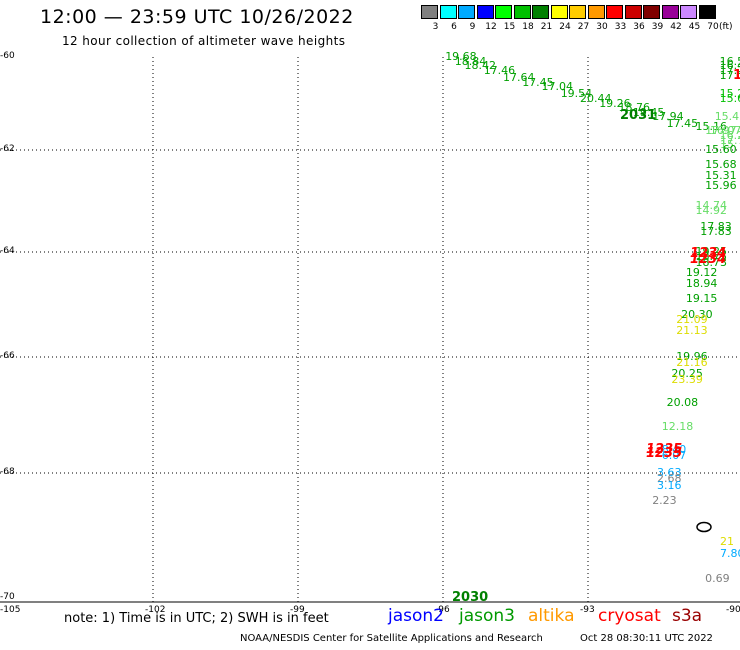  What do you see at coordinates (10, 610) in the screenshot?
I see `lon-label: -105` at bounding box center [10, 610].